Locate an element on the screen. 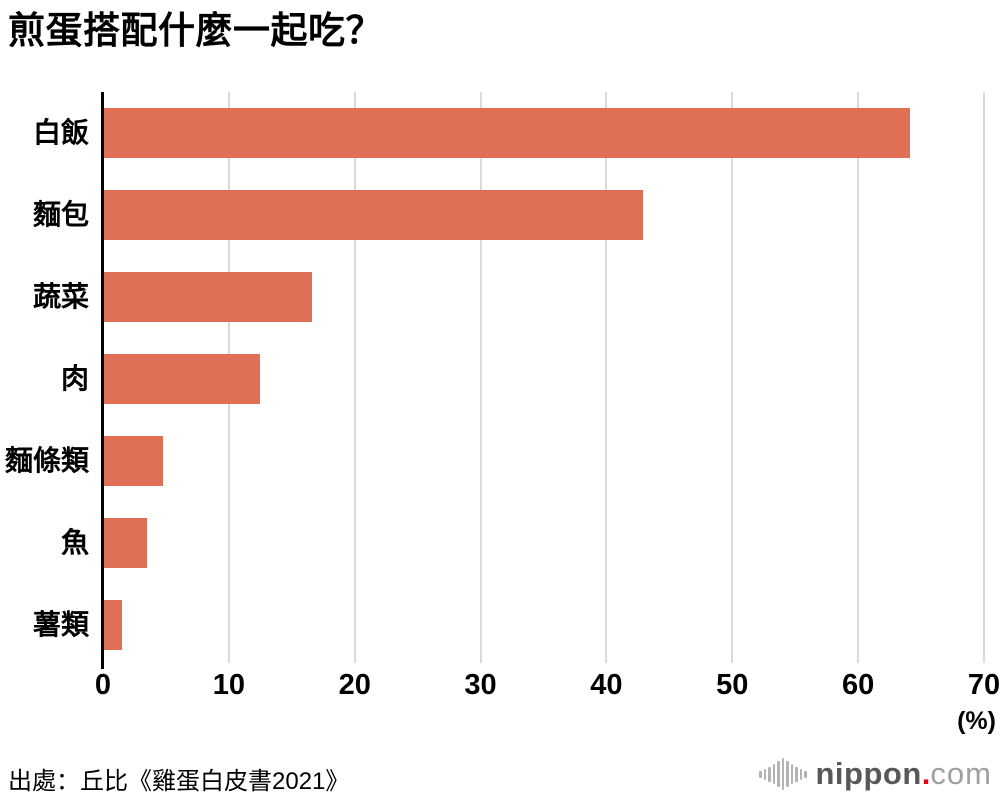  y-axis-line is located at coordinates (102, 380).